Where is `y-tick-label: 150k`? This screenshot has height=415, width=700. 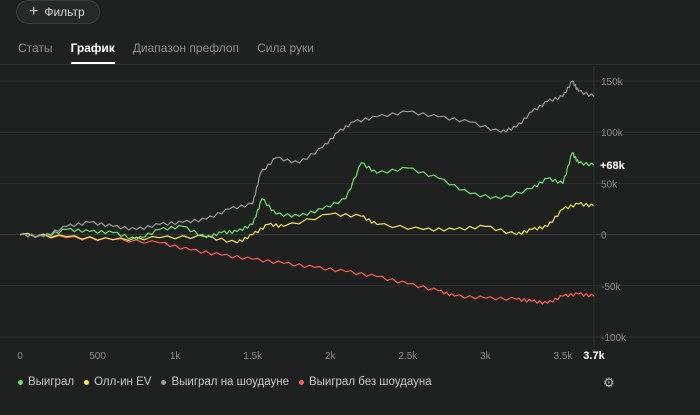
y-tick-label: 150k is located at coordinates (612, 82).